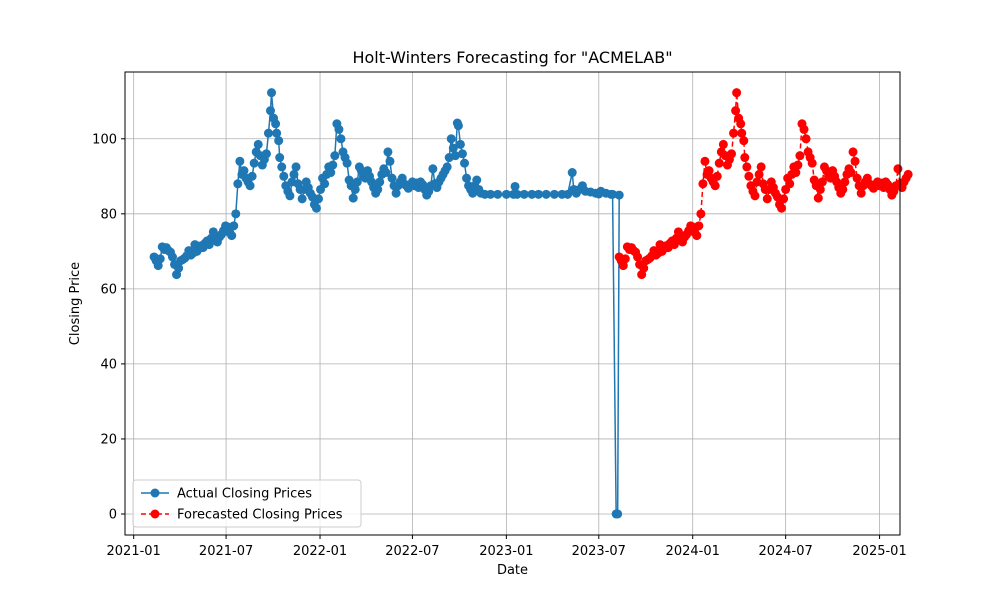 This screenshot has height=600, width=1000. What do you see at coordinates (506, 551) in the screenshot?
I see `x-tick-label: 2023-01` at bounding box center [506, 551].